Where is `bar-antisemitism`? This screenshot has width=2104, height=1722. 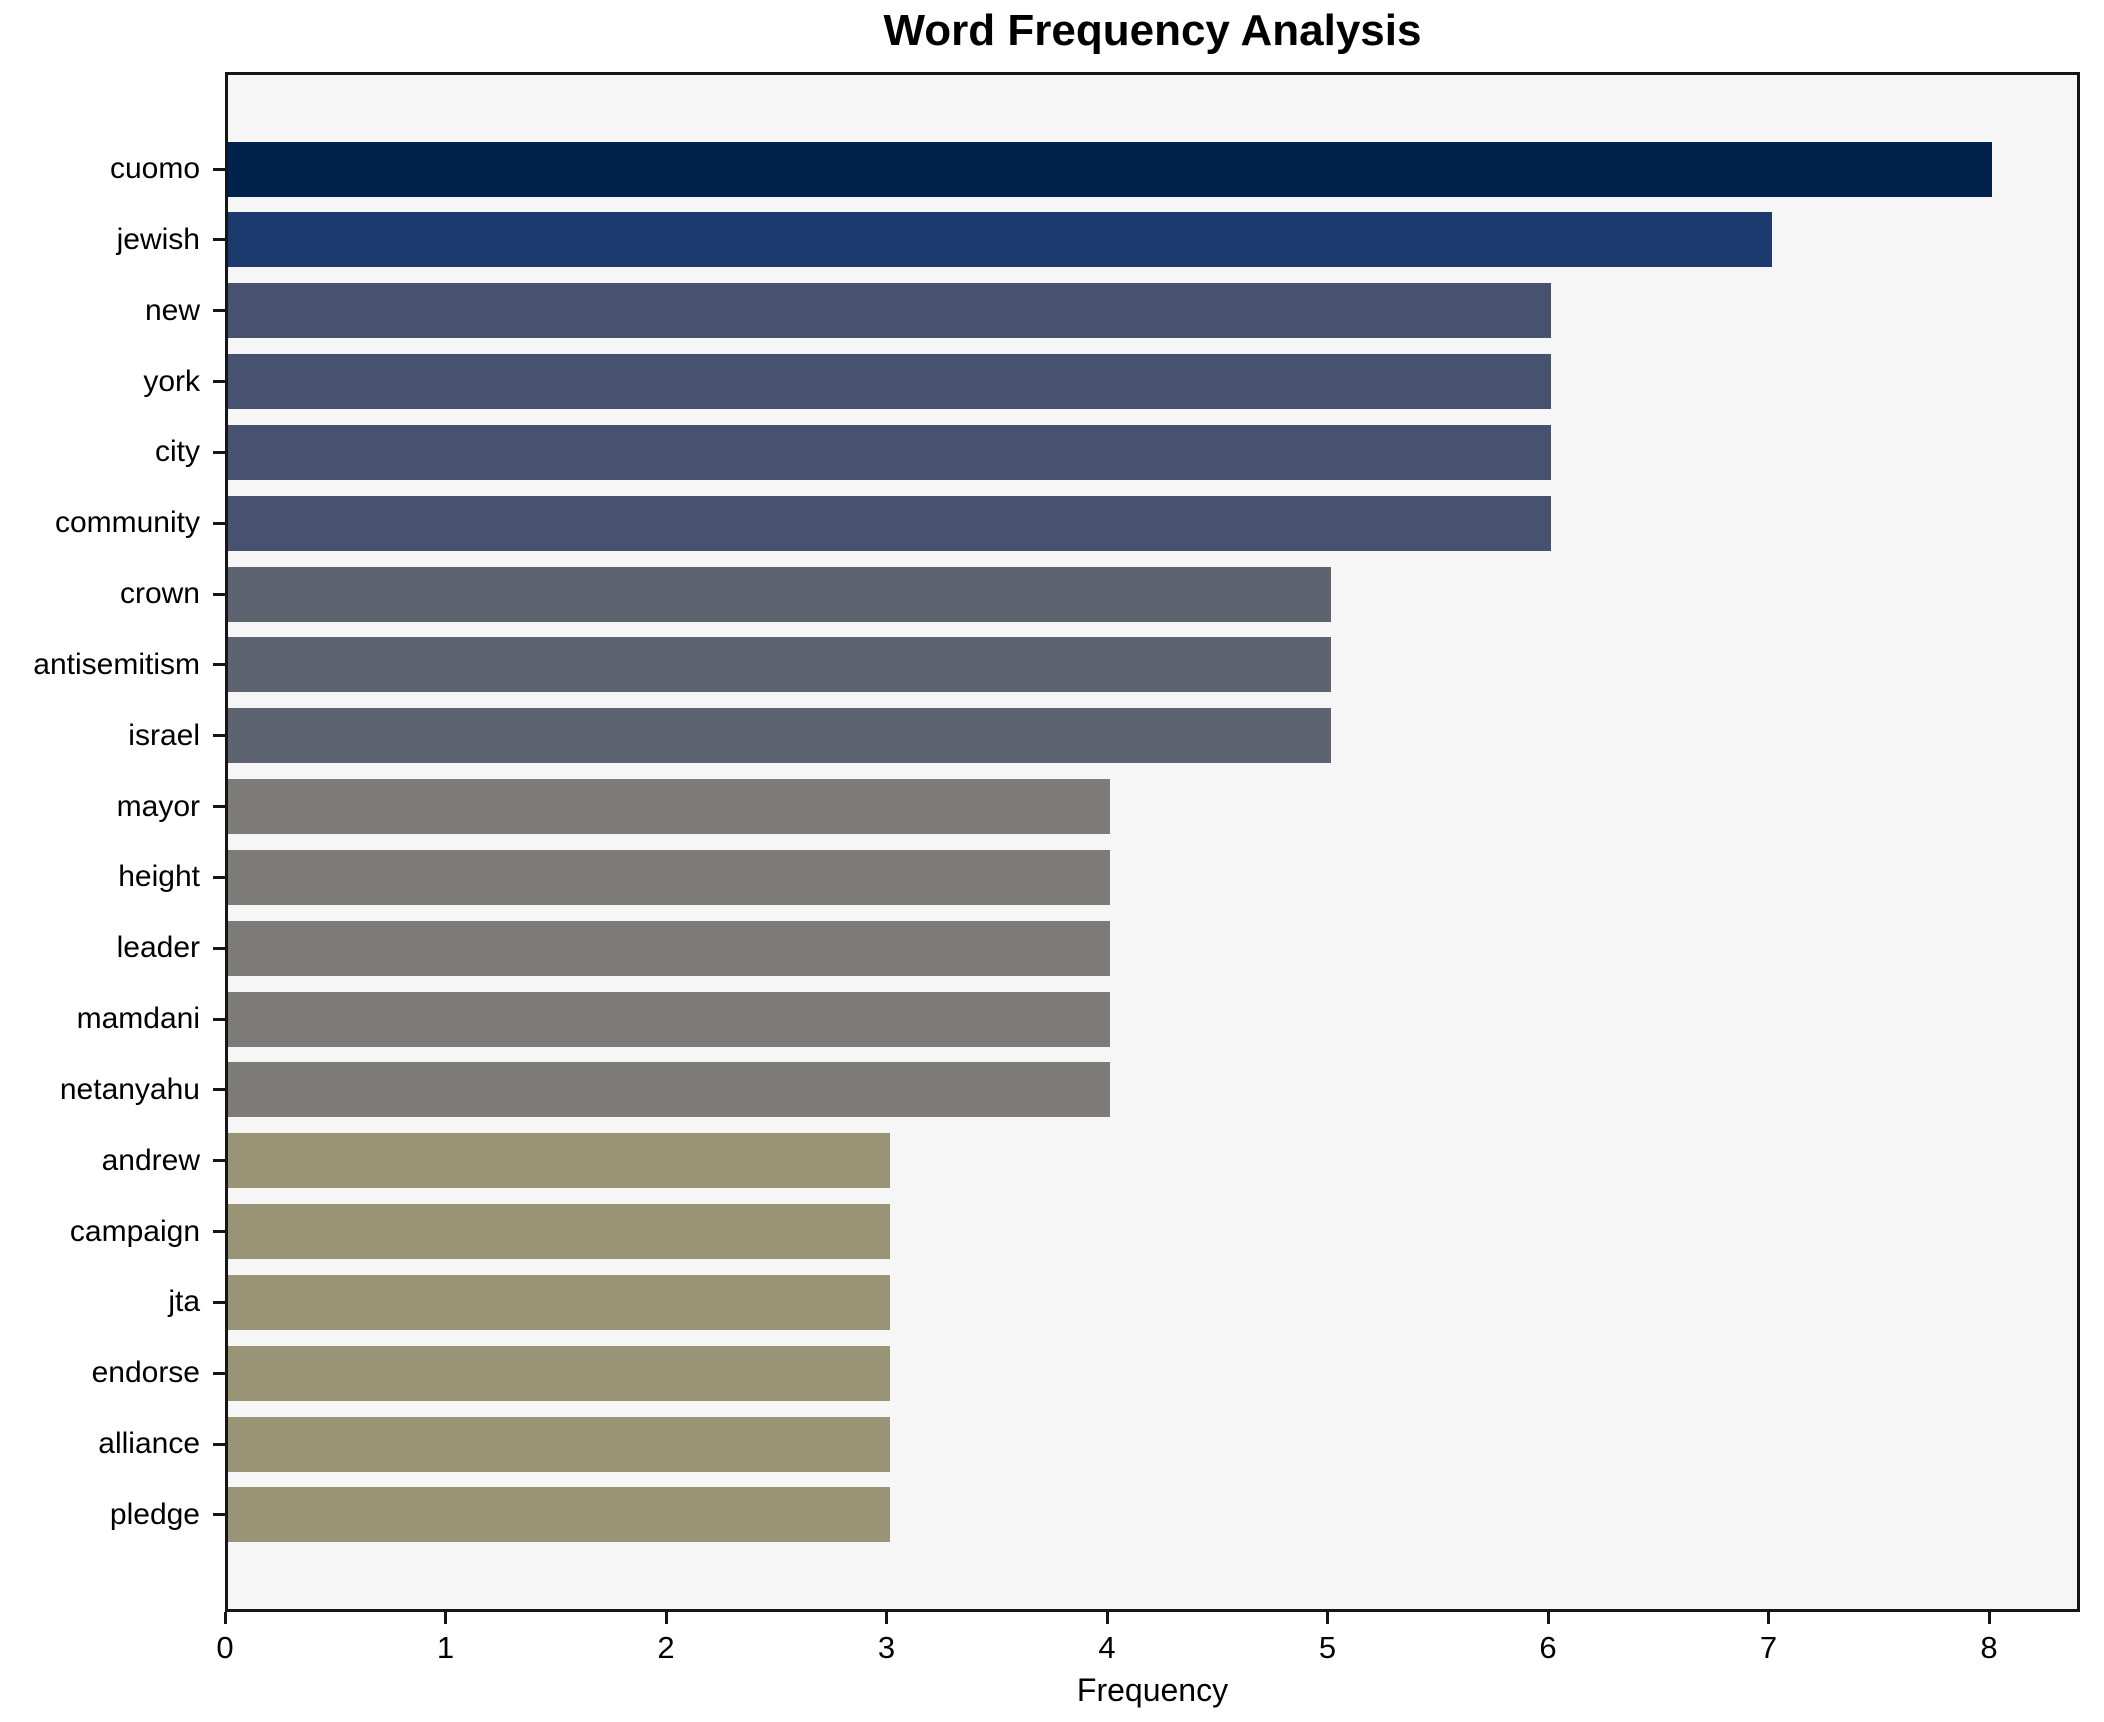 bar-antisemitism is located at coordinates (779, 665).